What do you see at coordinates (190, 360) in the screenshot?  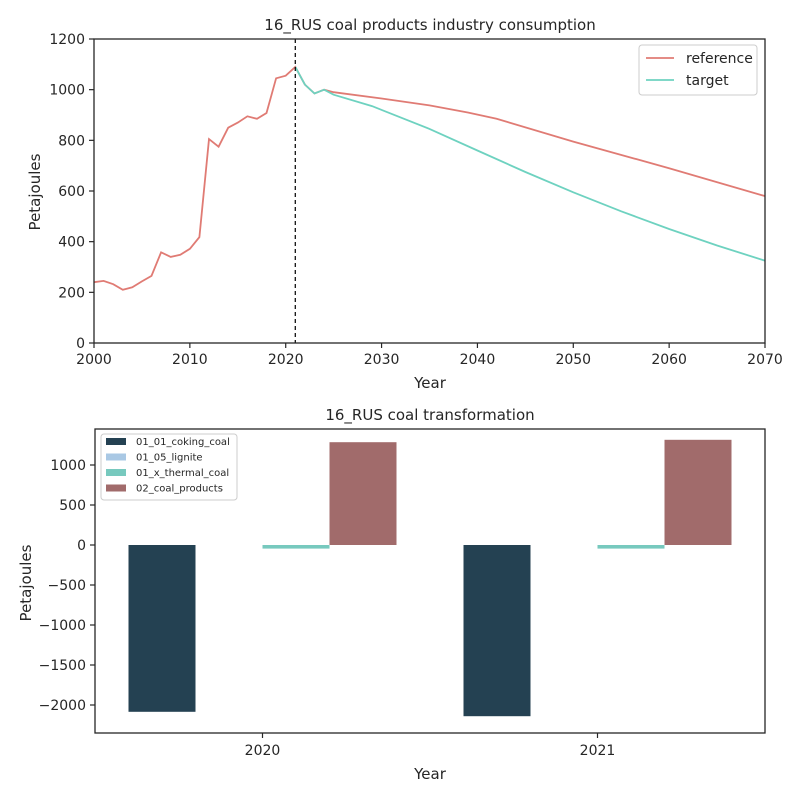 I see `x-tick-label: 2010` at bounding box center [190, 360].